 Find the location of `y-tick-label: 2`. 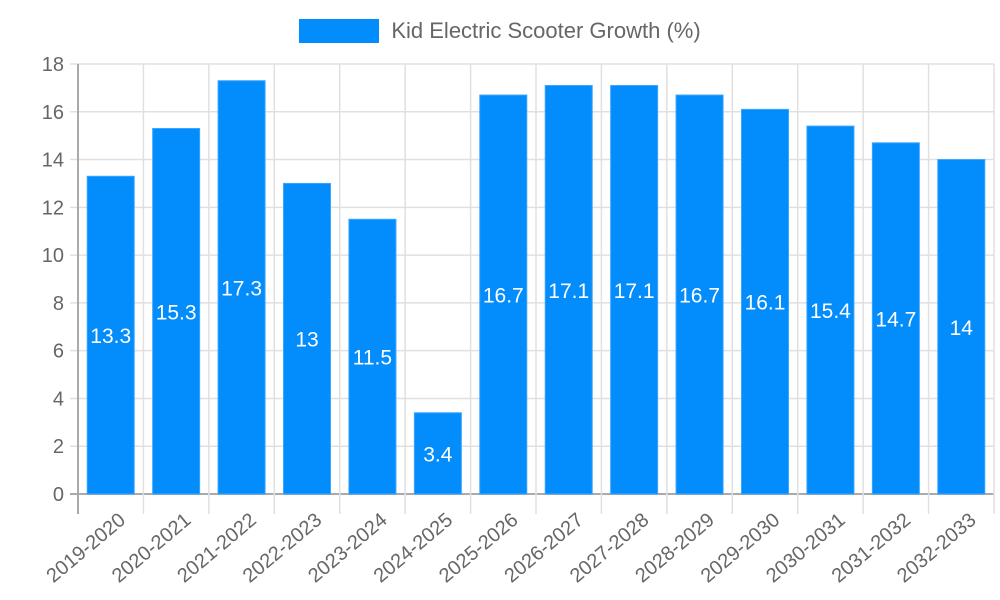

y-tick-label: 2 is located at coordinates (58, 447).